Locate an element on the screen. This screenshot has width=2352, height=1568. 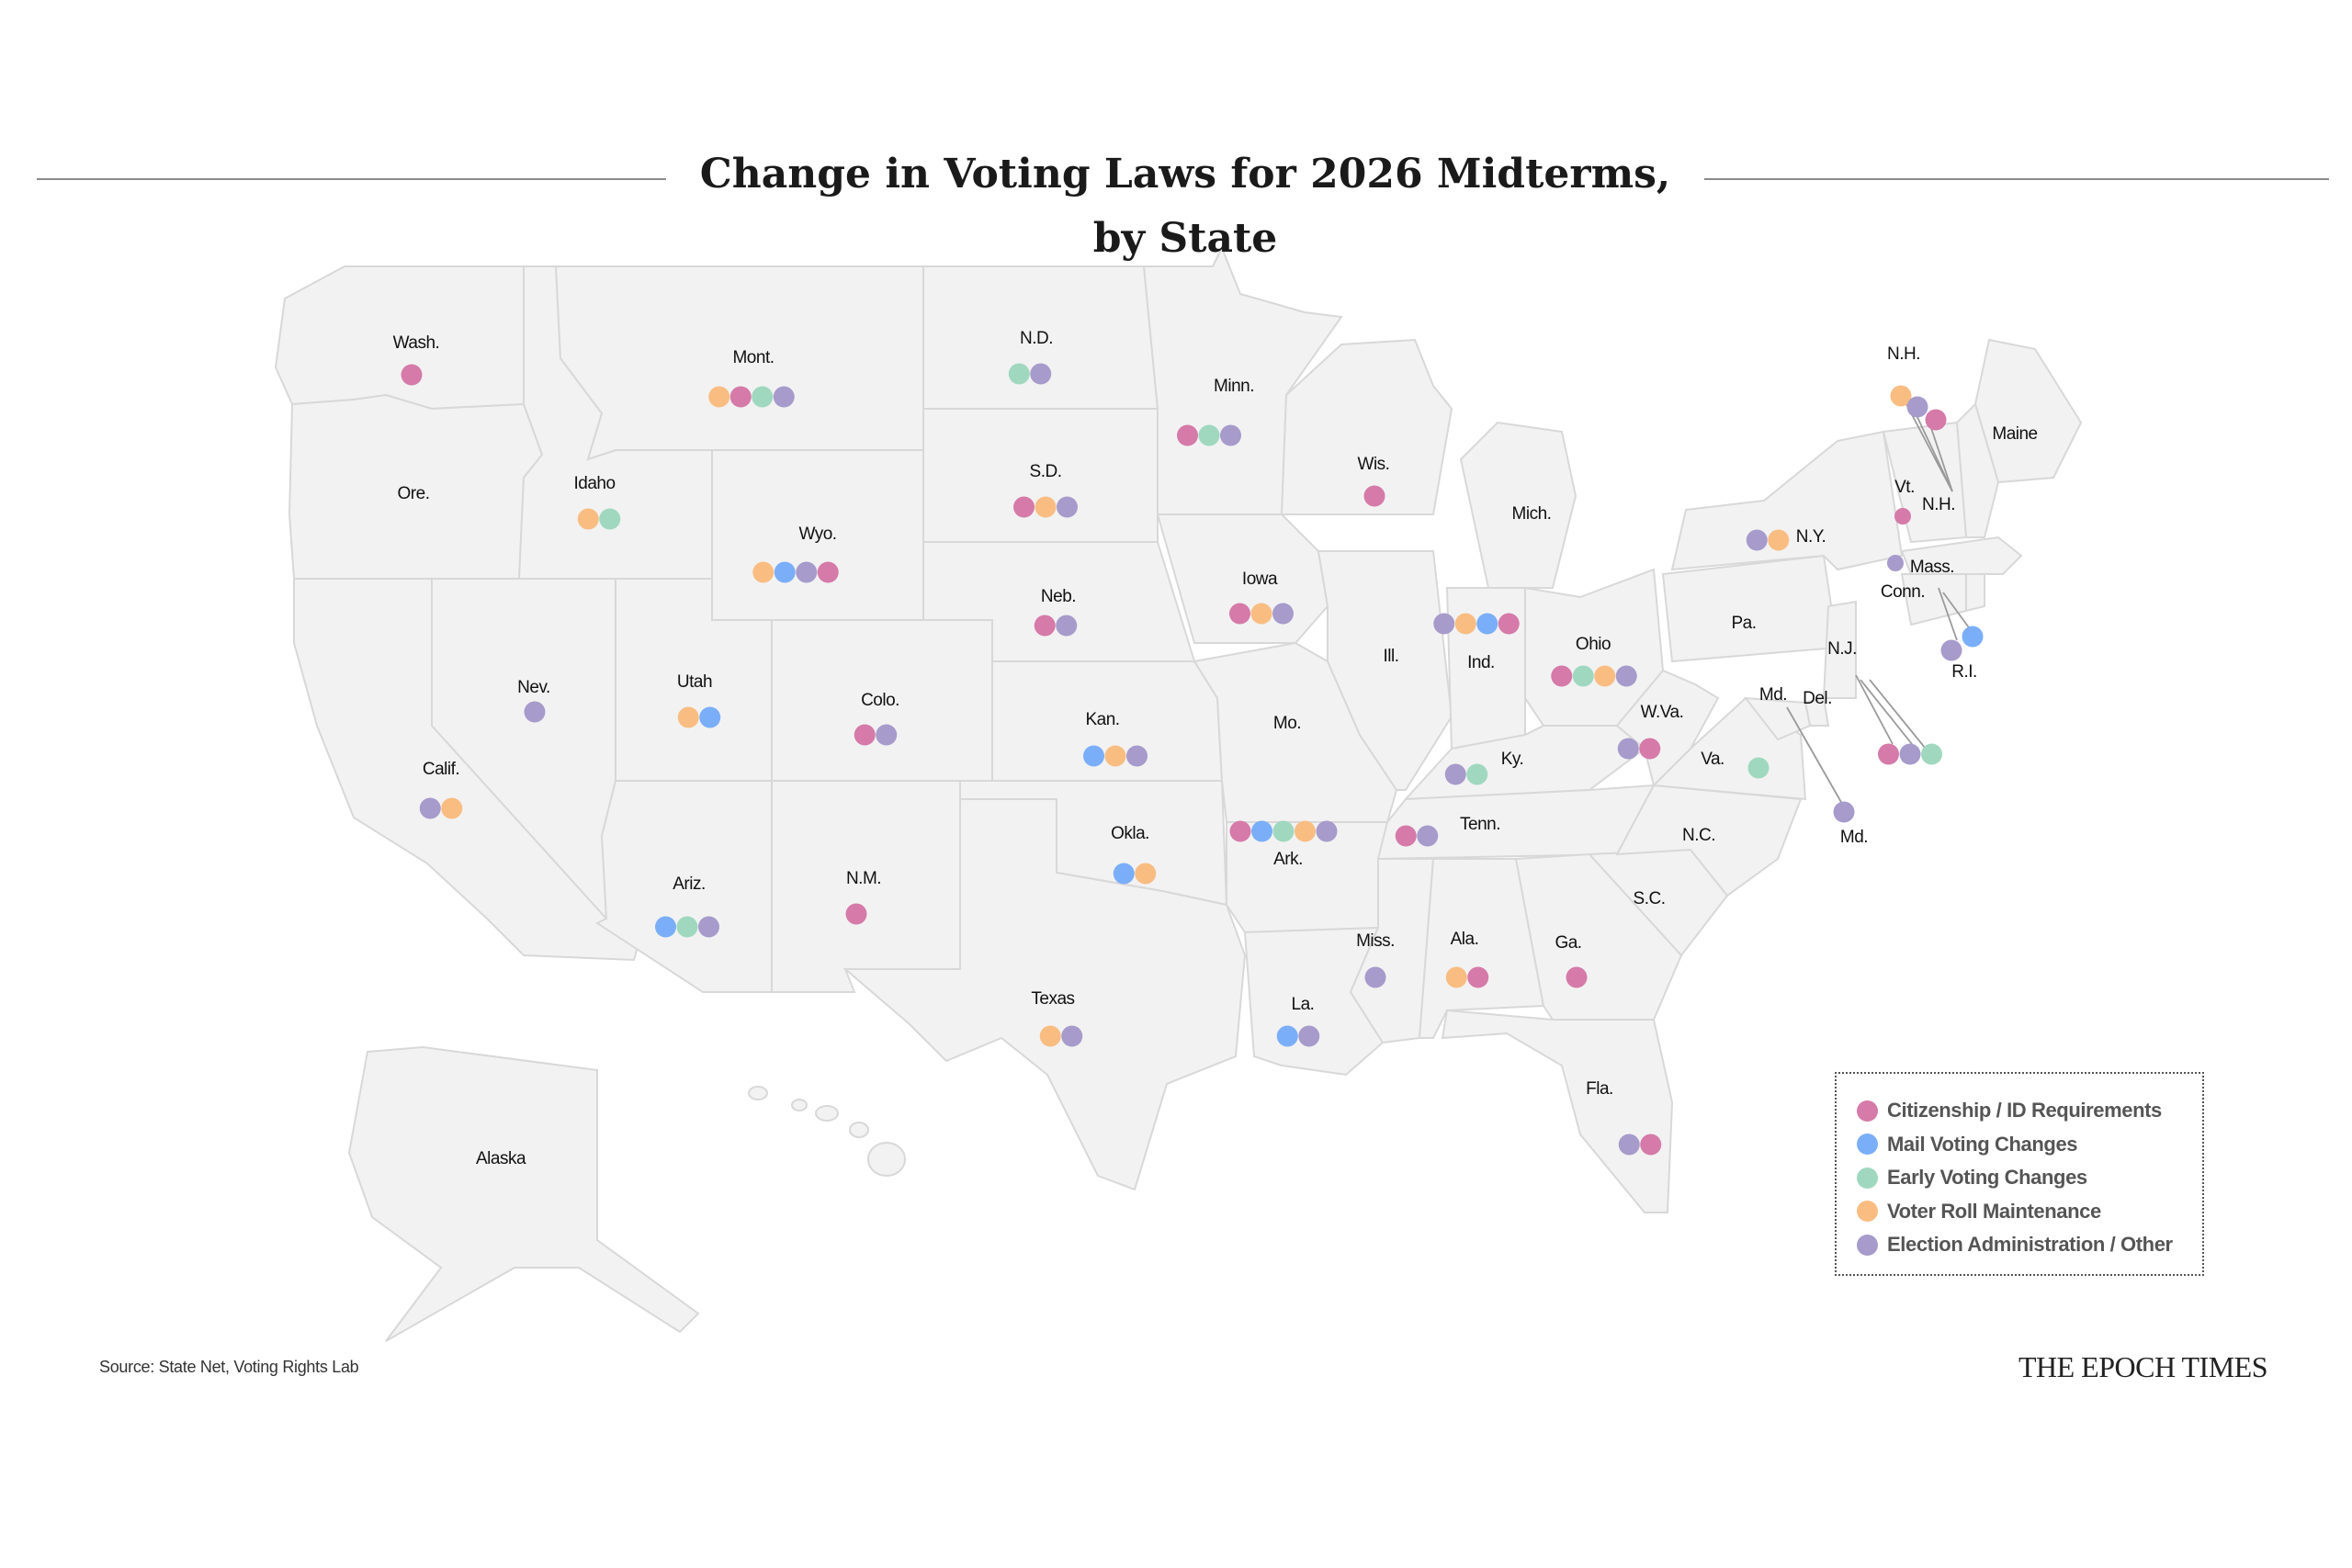
state-label-minn: Minn. is located at coordinates (1234, 387).